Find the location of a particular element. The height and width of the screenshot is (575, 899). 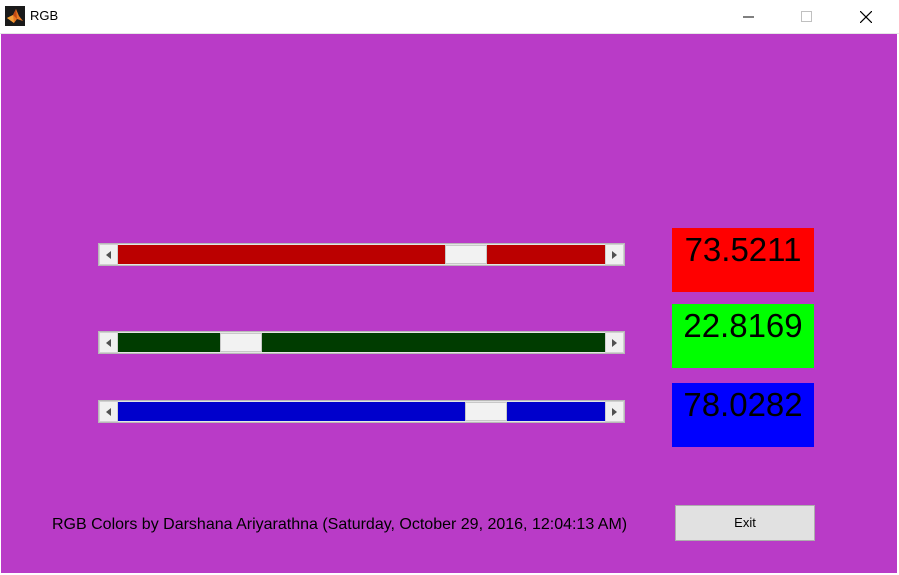

maximize-icon is located at coordinates (806, 16).